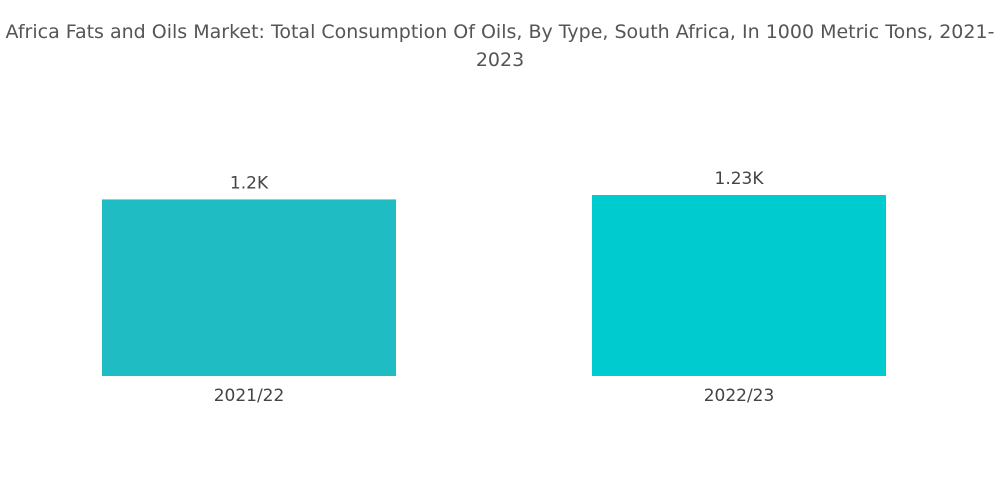 The height and width of the screenshot is (504, 1000). Describe the element at coordinates (249, 183) in the screenshot. I see `value-label: 1.2K` at that location.